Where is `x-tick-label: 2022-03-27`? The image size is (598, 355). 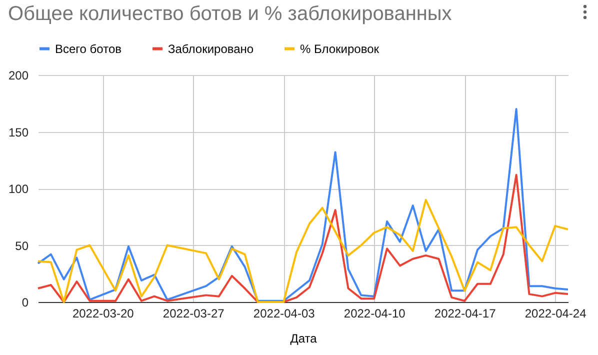 x-tick-label: 2022-03-27 is located at coordinates (193, 313).